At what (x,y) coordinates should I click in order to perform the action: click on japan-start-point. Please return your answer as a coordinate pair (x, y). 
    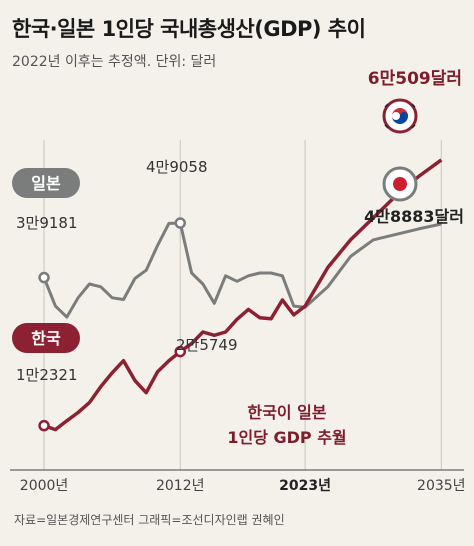
    Looking at the image, I should click on (44, 277).